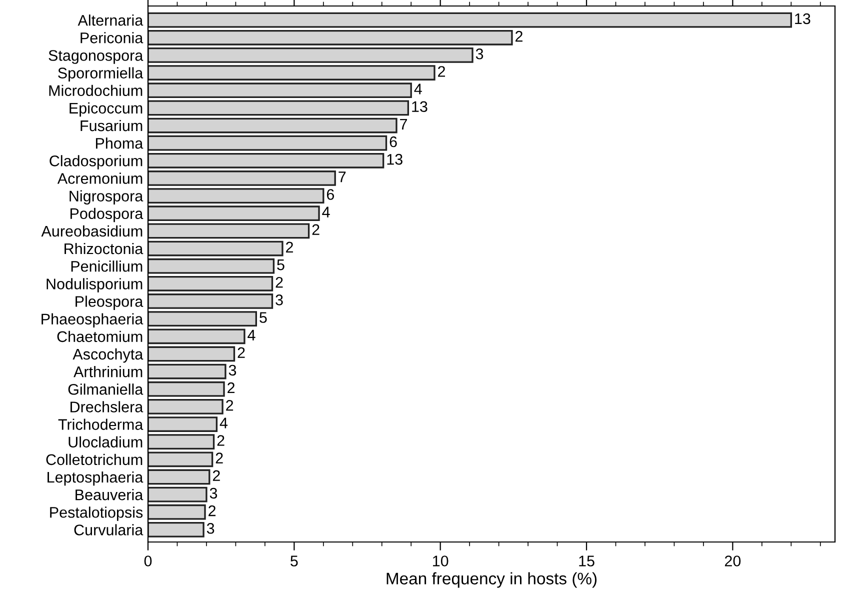 Image resolution: width=845 pixels, height=590 pixels. What do you see at coordinates (105, 442) in the screenshot?
I see `y-tick-label: Ulocladium` at bounding box center [105, 442].